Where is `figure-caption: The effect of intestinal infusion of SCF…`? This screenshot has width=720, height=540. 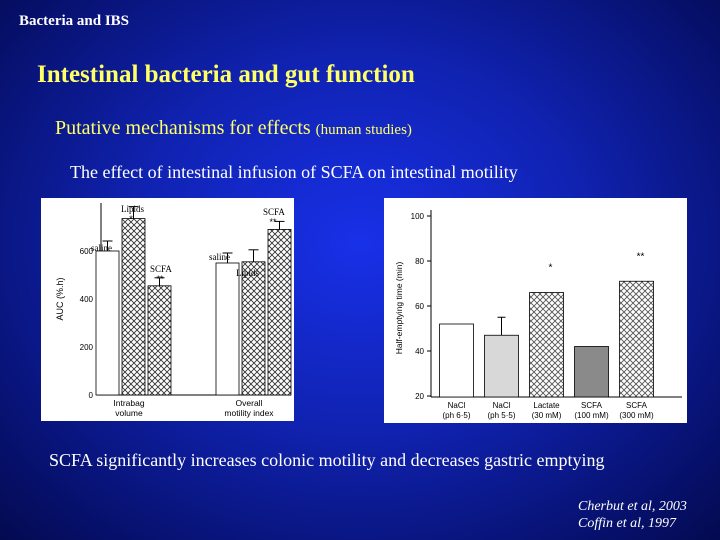 figure-caption: The effect of intestinal infusion of SCF… is located at coordinates (294, 172).